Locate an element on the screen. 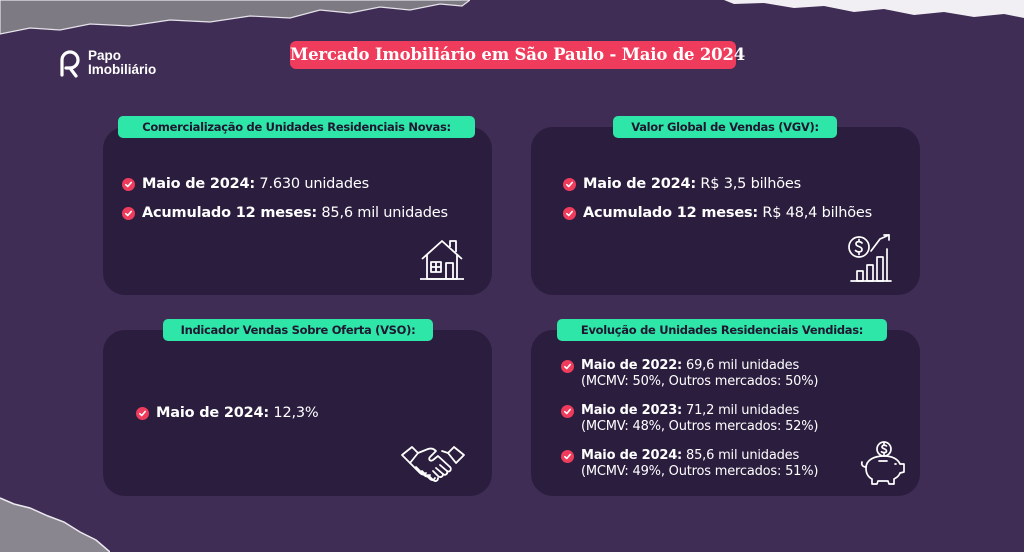 The width and height of the screenshot is (1024, 552). list-item: Maio de 2024: 7.630 unidades is located at coordinates (245, 184).